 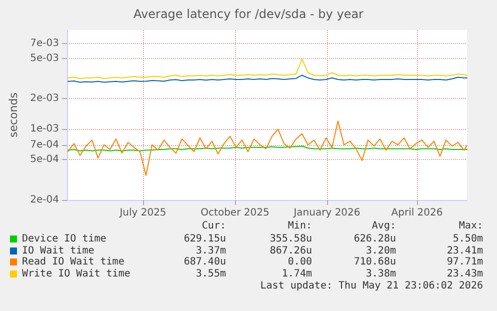 I want to click on text: 0.00, so click(x=300, y=262).